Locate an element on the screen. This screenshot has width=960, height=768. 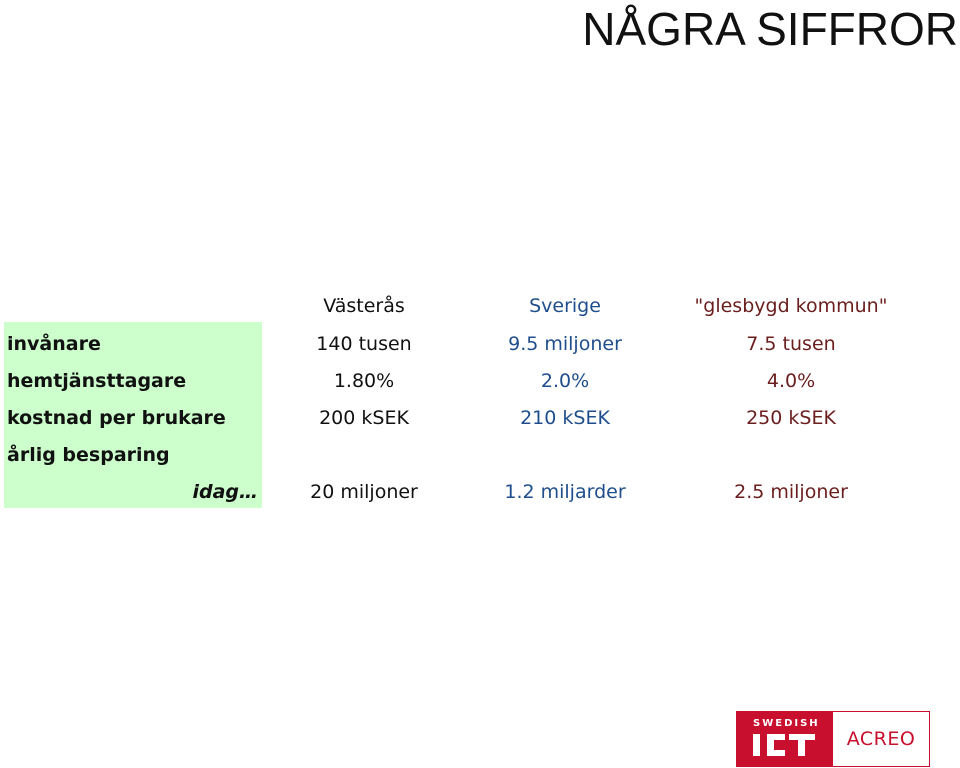
swedish-ict-acreo-logo: SWEDISH ACREO is located at coordinates (833, 739).